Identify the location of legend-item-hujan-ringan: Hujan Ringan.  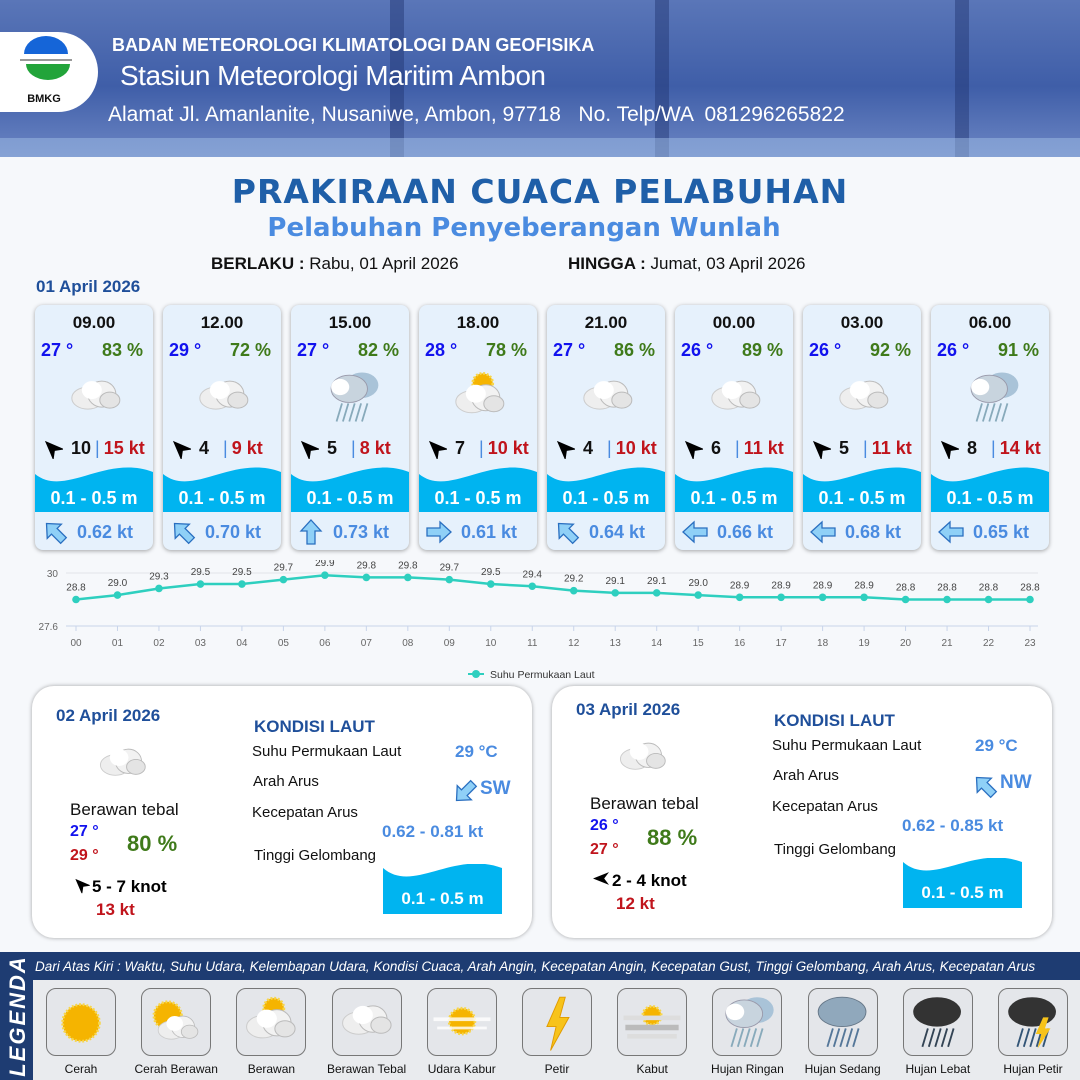
(747, 1032).